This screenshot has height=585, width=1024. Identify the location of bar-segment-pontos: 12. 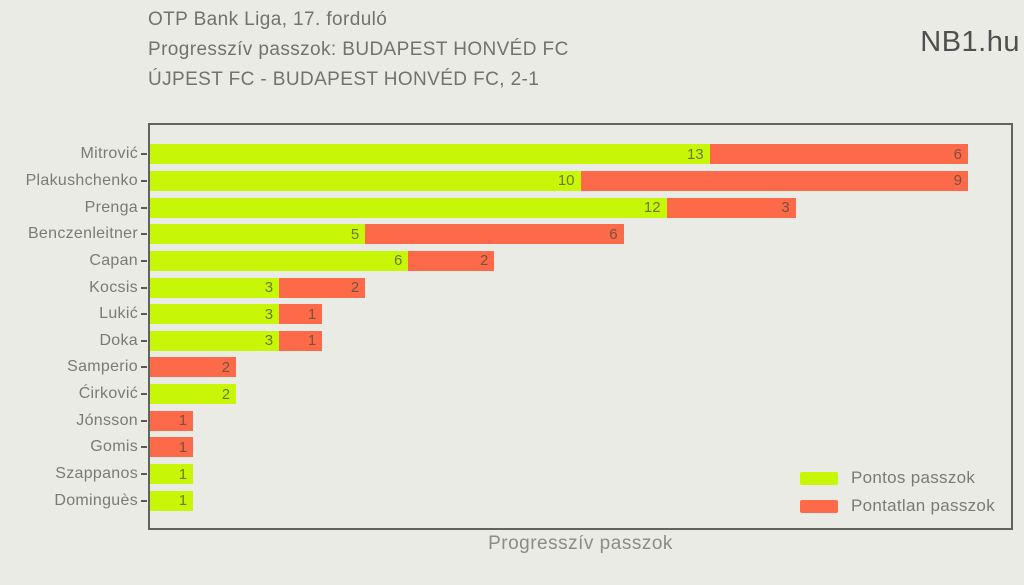
(408, 207).